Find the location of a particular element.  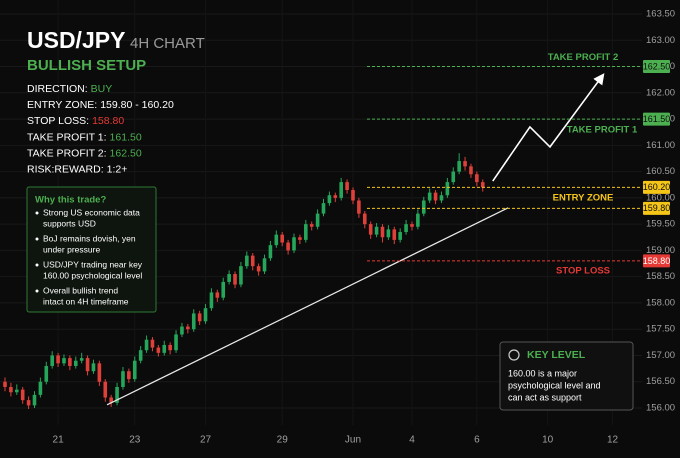

level-label: ENTRY ZONE is located at coordinates (583, 197).